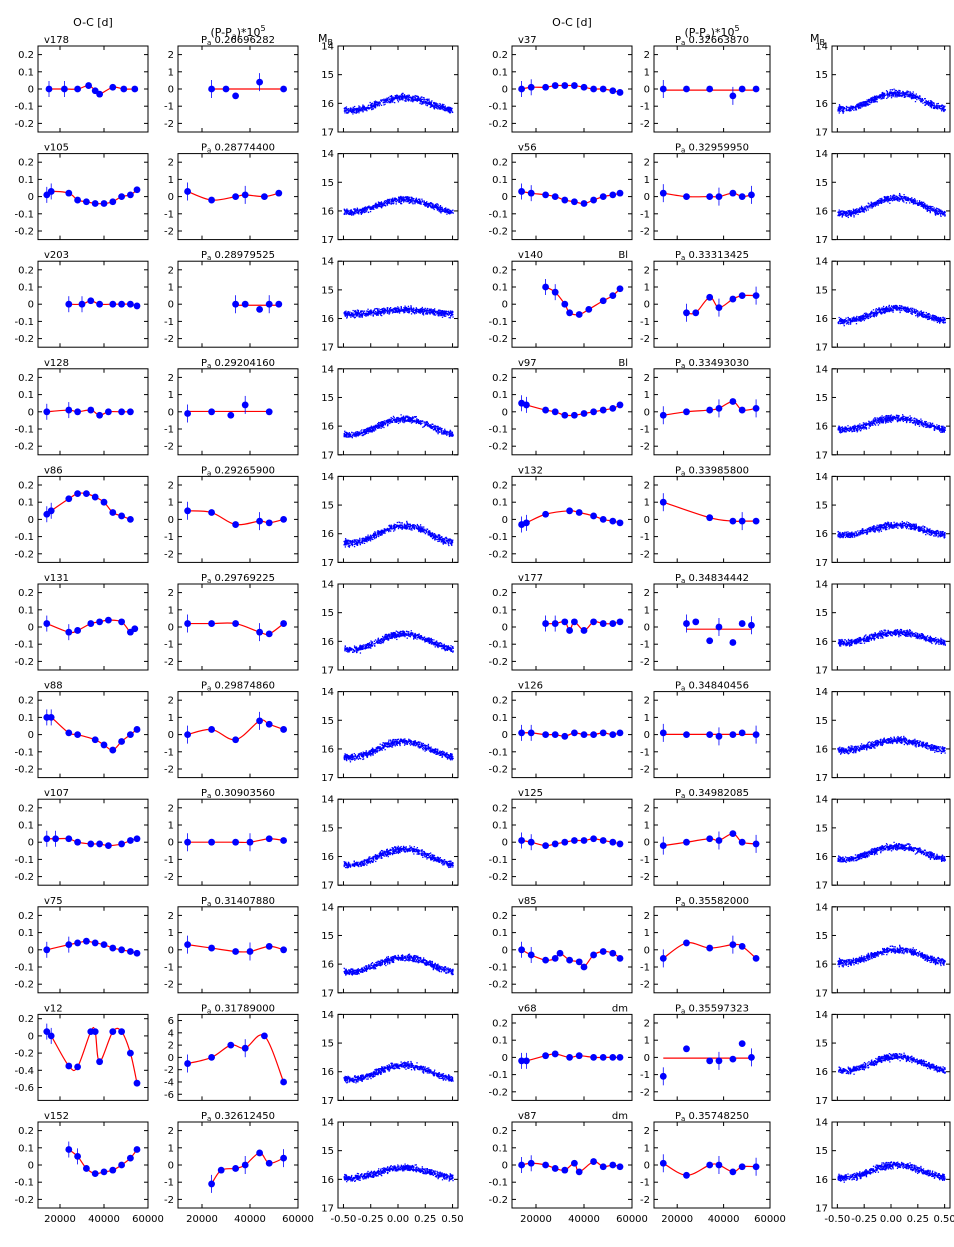  I want to click on oc-y-tick-label: 0.1, so click(26, 610).